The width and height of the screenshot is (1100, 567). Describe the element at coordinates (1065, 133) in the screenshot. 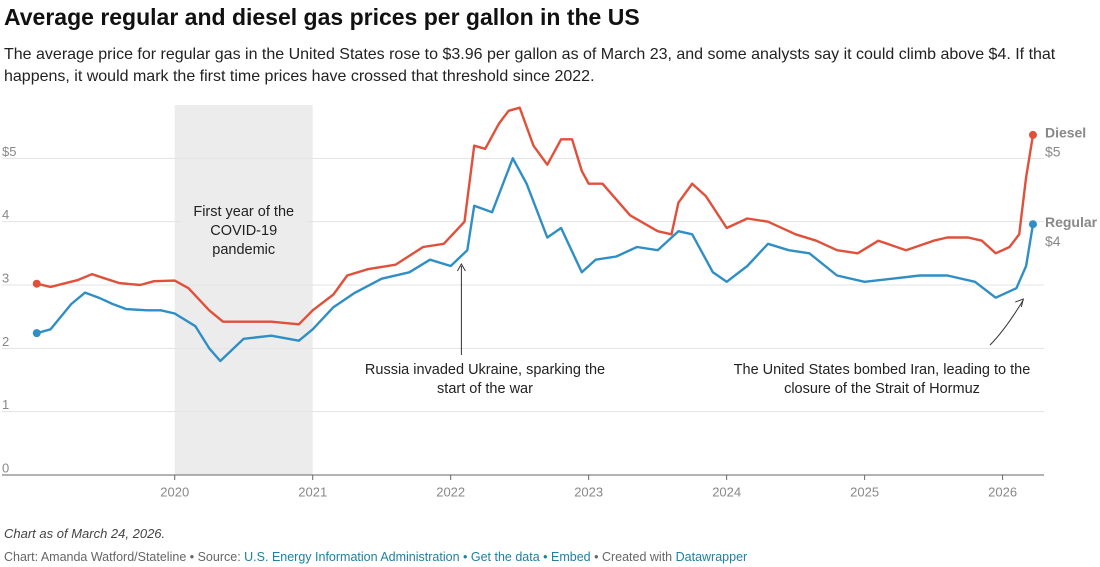

I see `legend-label: Diesel` at that location.